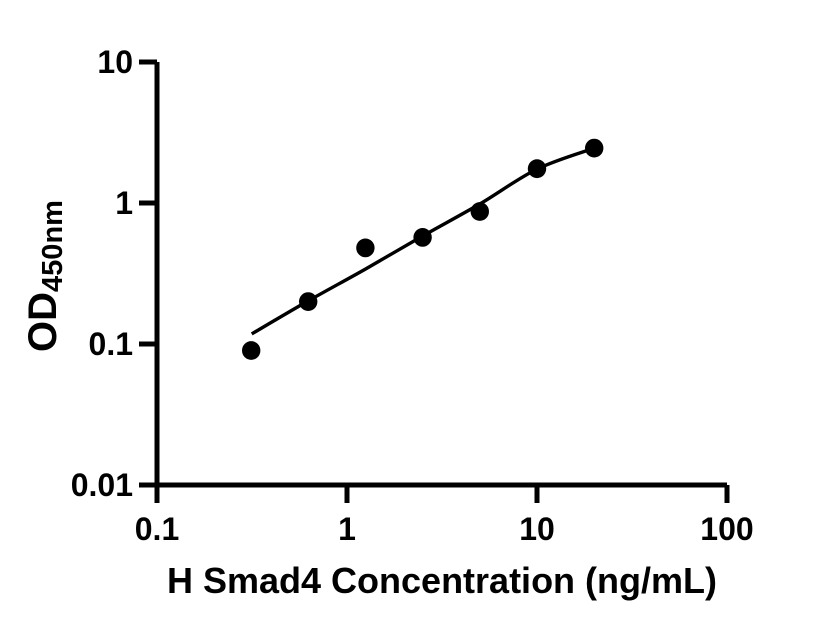 The image size is (816, 640). What do you see at coordinates (43, 321) in the screenshot?
I see `y-axis-title-main: OD` at bounding box center [43, 321].